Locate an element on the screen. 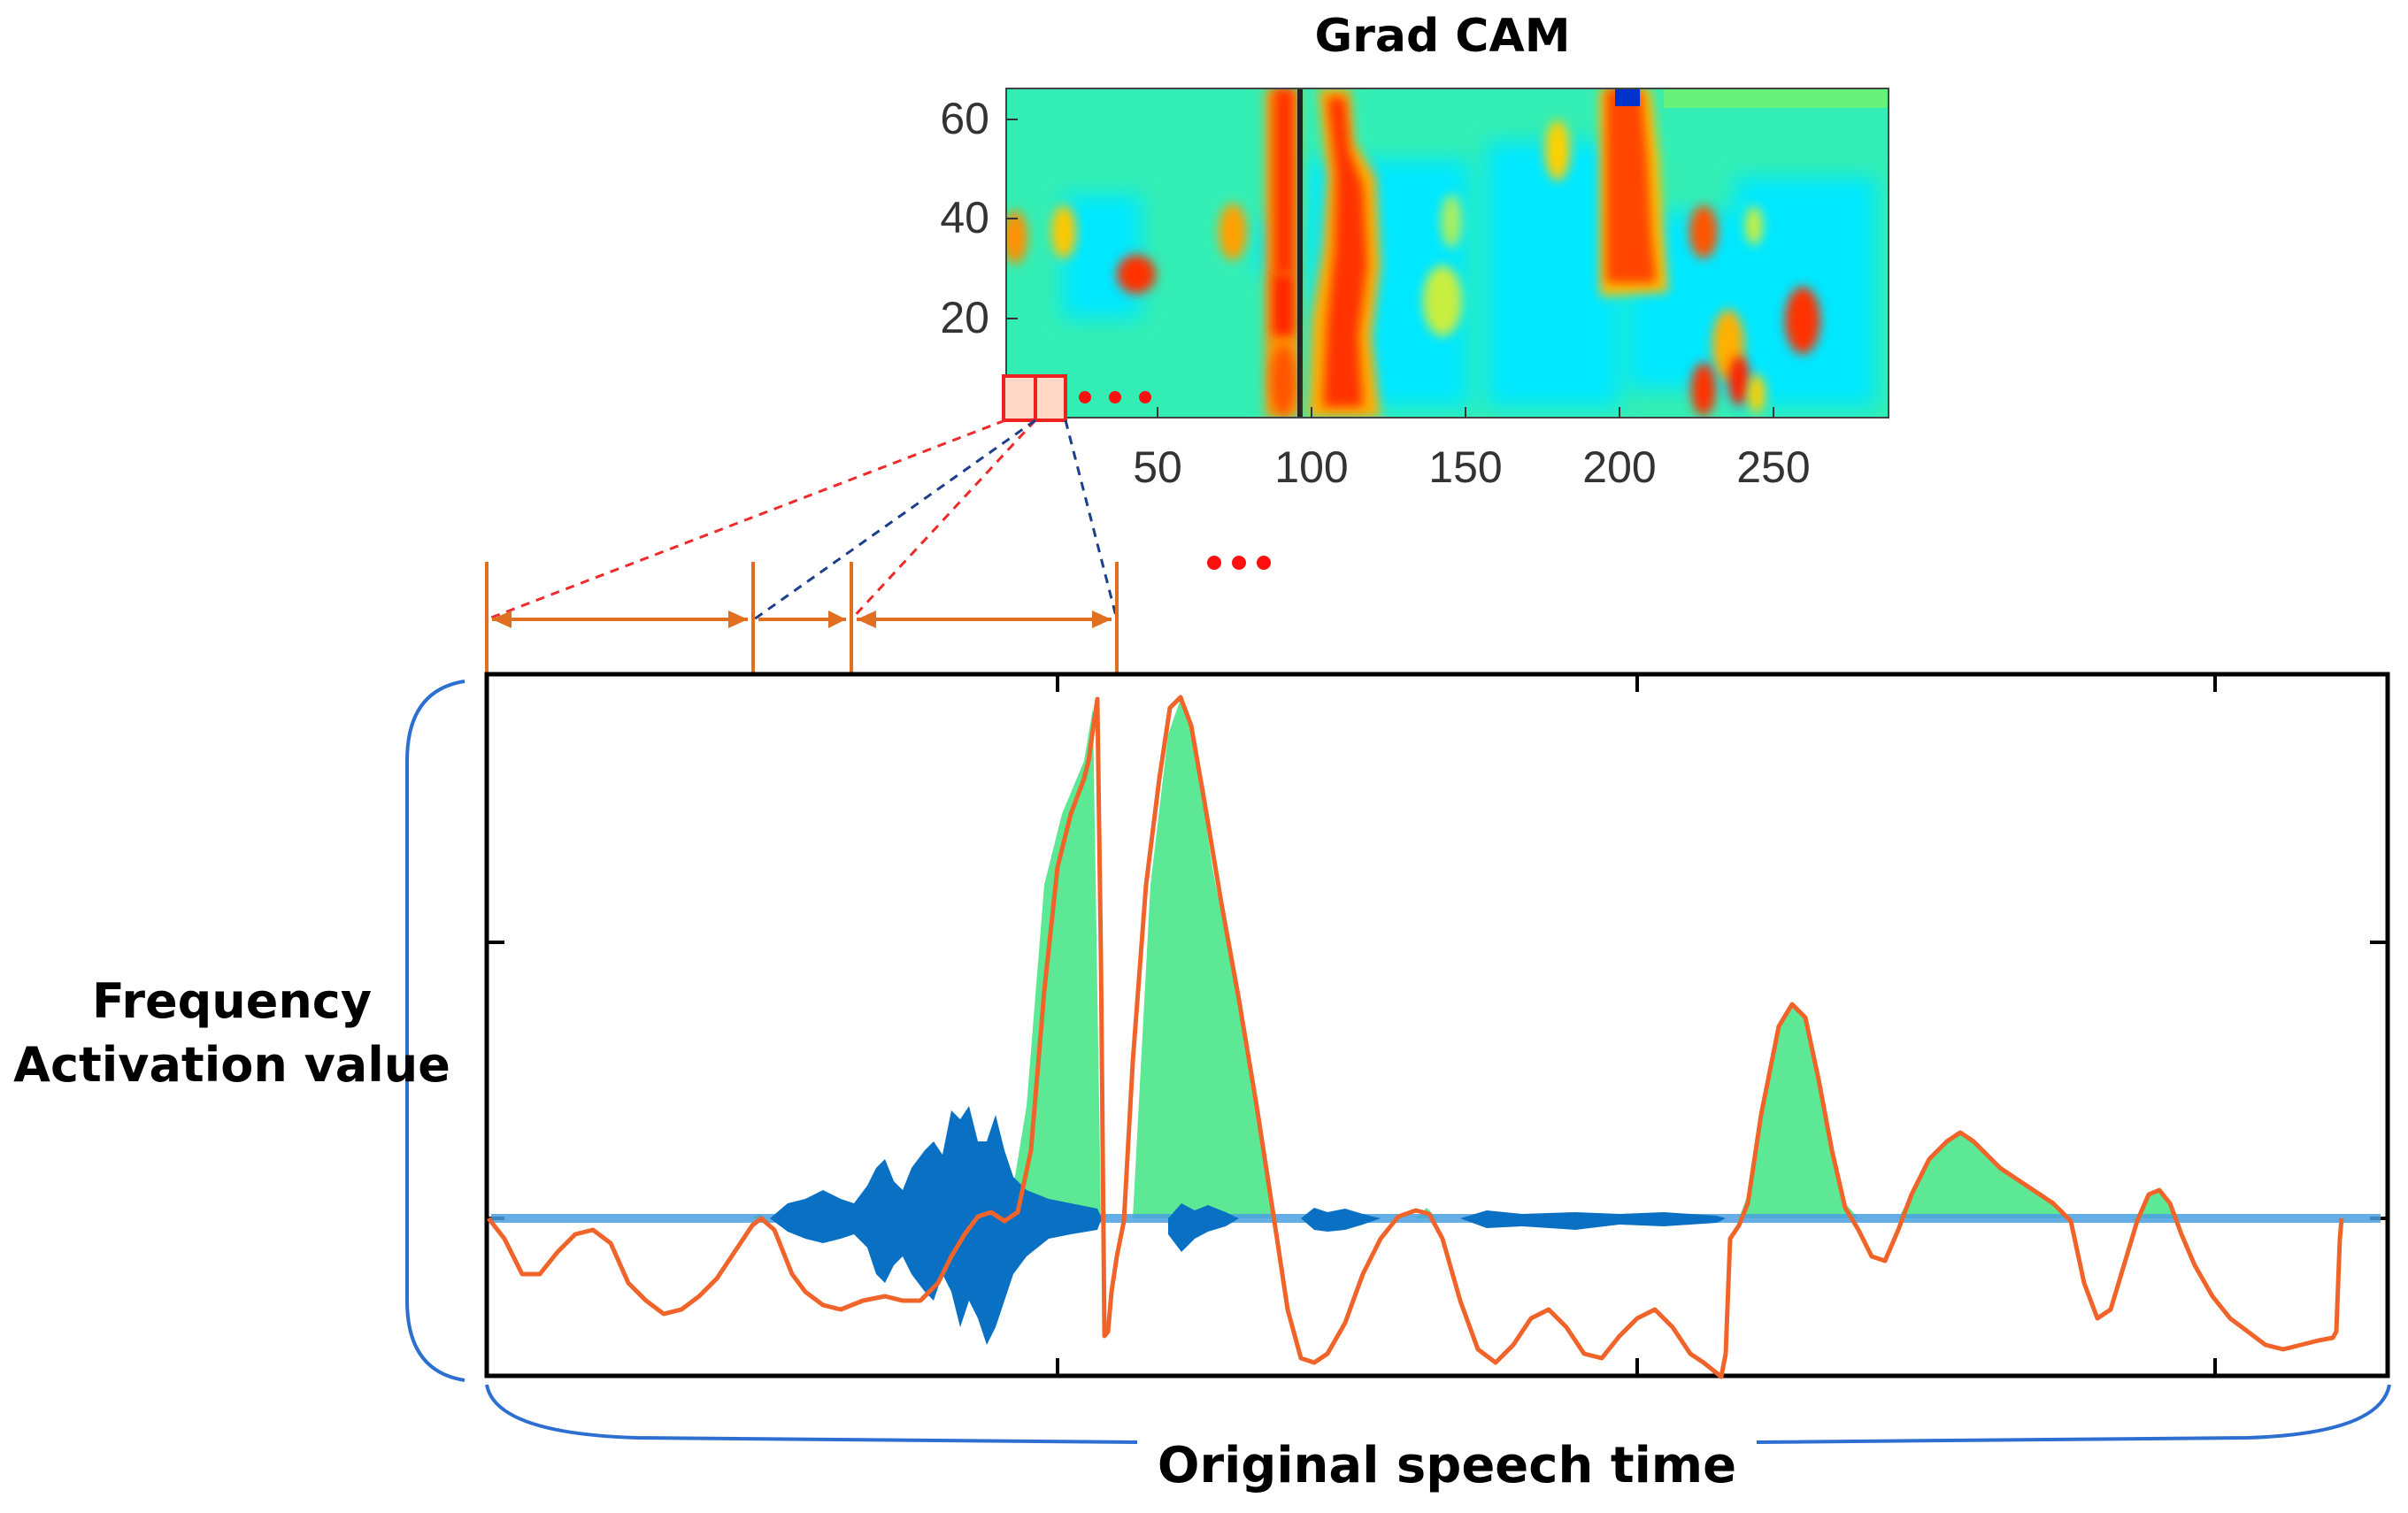  heatmap-x-axis: 50 100 150 200 250 is located at coordinates (1472, 449).